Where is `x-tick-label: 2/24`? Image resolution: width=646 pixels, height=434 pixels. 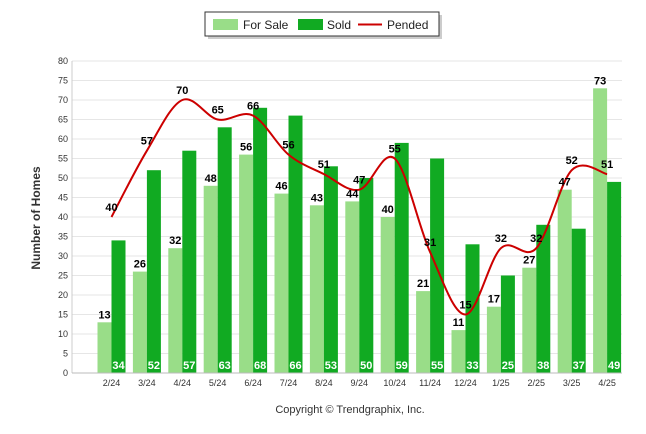 x-tick-label: 2/24 is located at coordinates (112, 383).